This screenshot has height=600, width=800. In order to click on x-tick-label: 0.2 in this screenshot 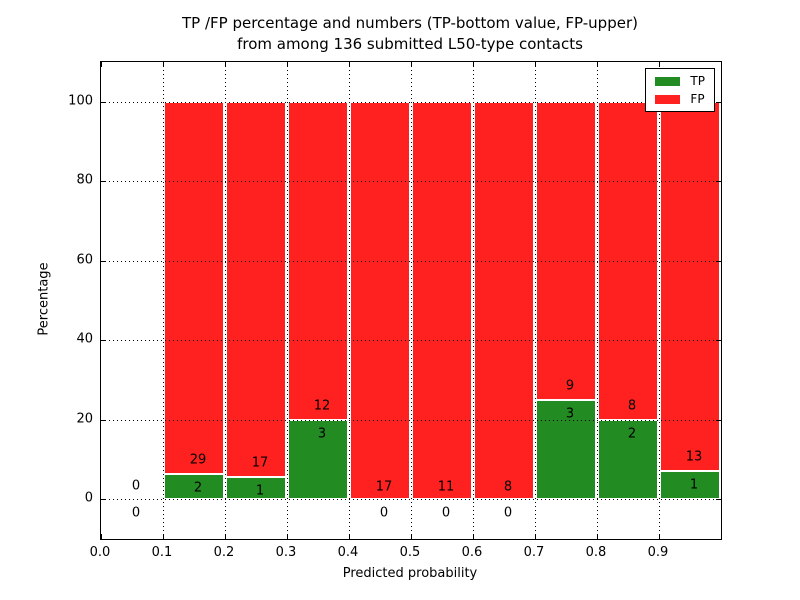, I will do `click(224, 552)`.